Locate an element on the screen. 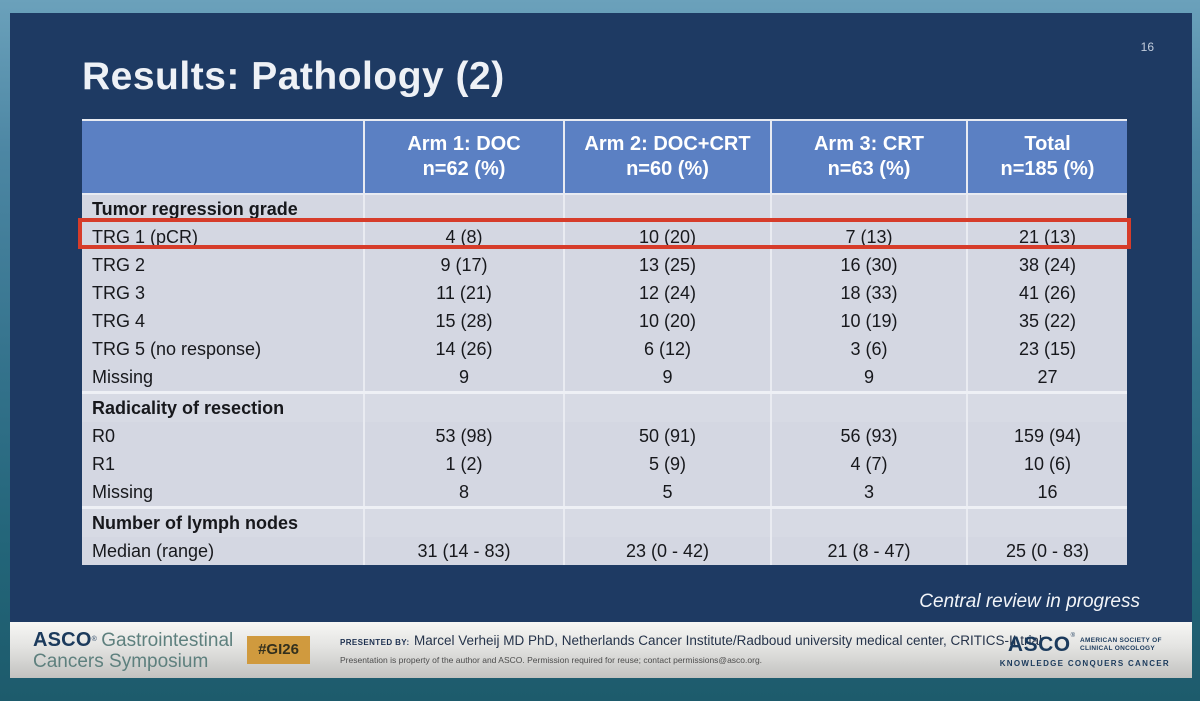 The width and height of the screenshot is (1200, 701). section-title: Tumor regression grade is located at coordinates (223, 208).